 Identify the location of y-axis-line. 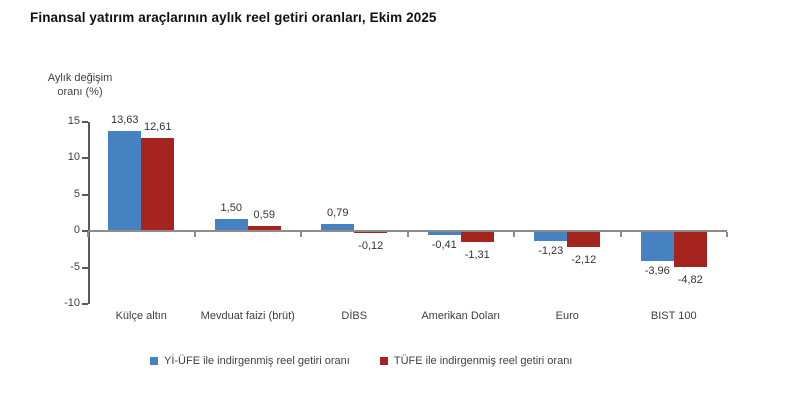
(89, 212).